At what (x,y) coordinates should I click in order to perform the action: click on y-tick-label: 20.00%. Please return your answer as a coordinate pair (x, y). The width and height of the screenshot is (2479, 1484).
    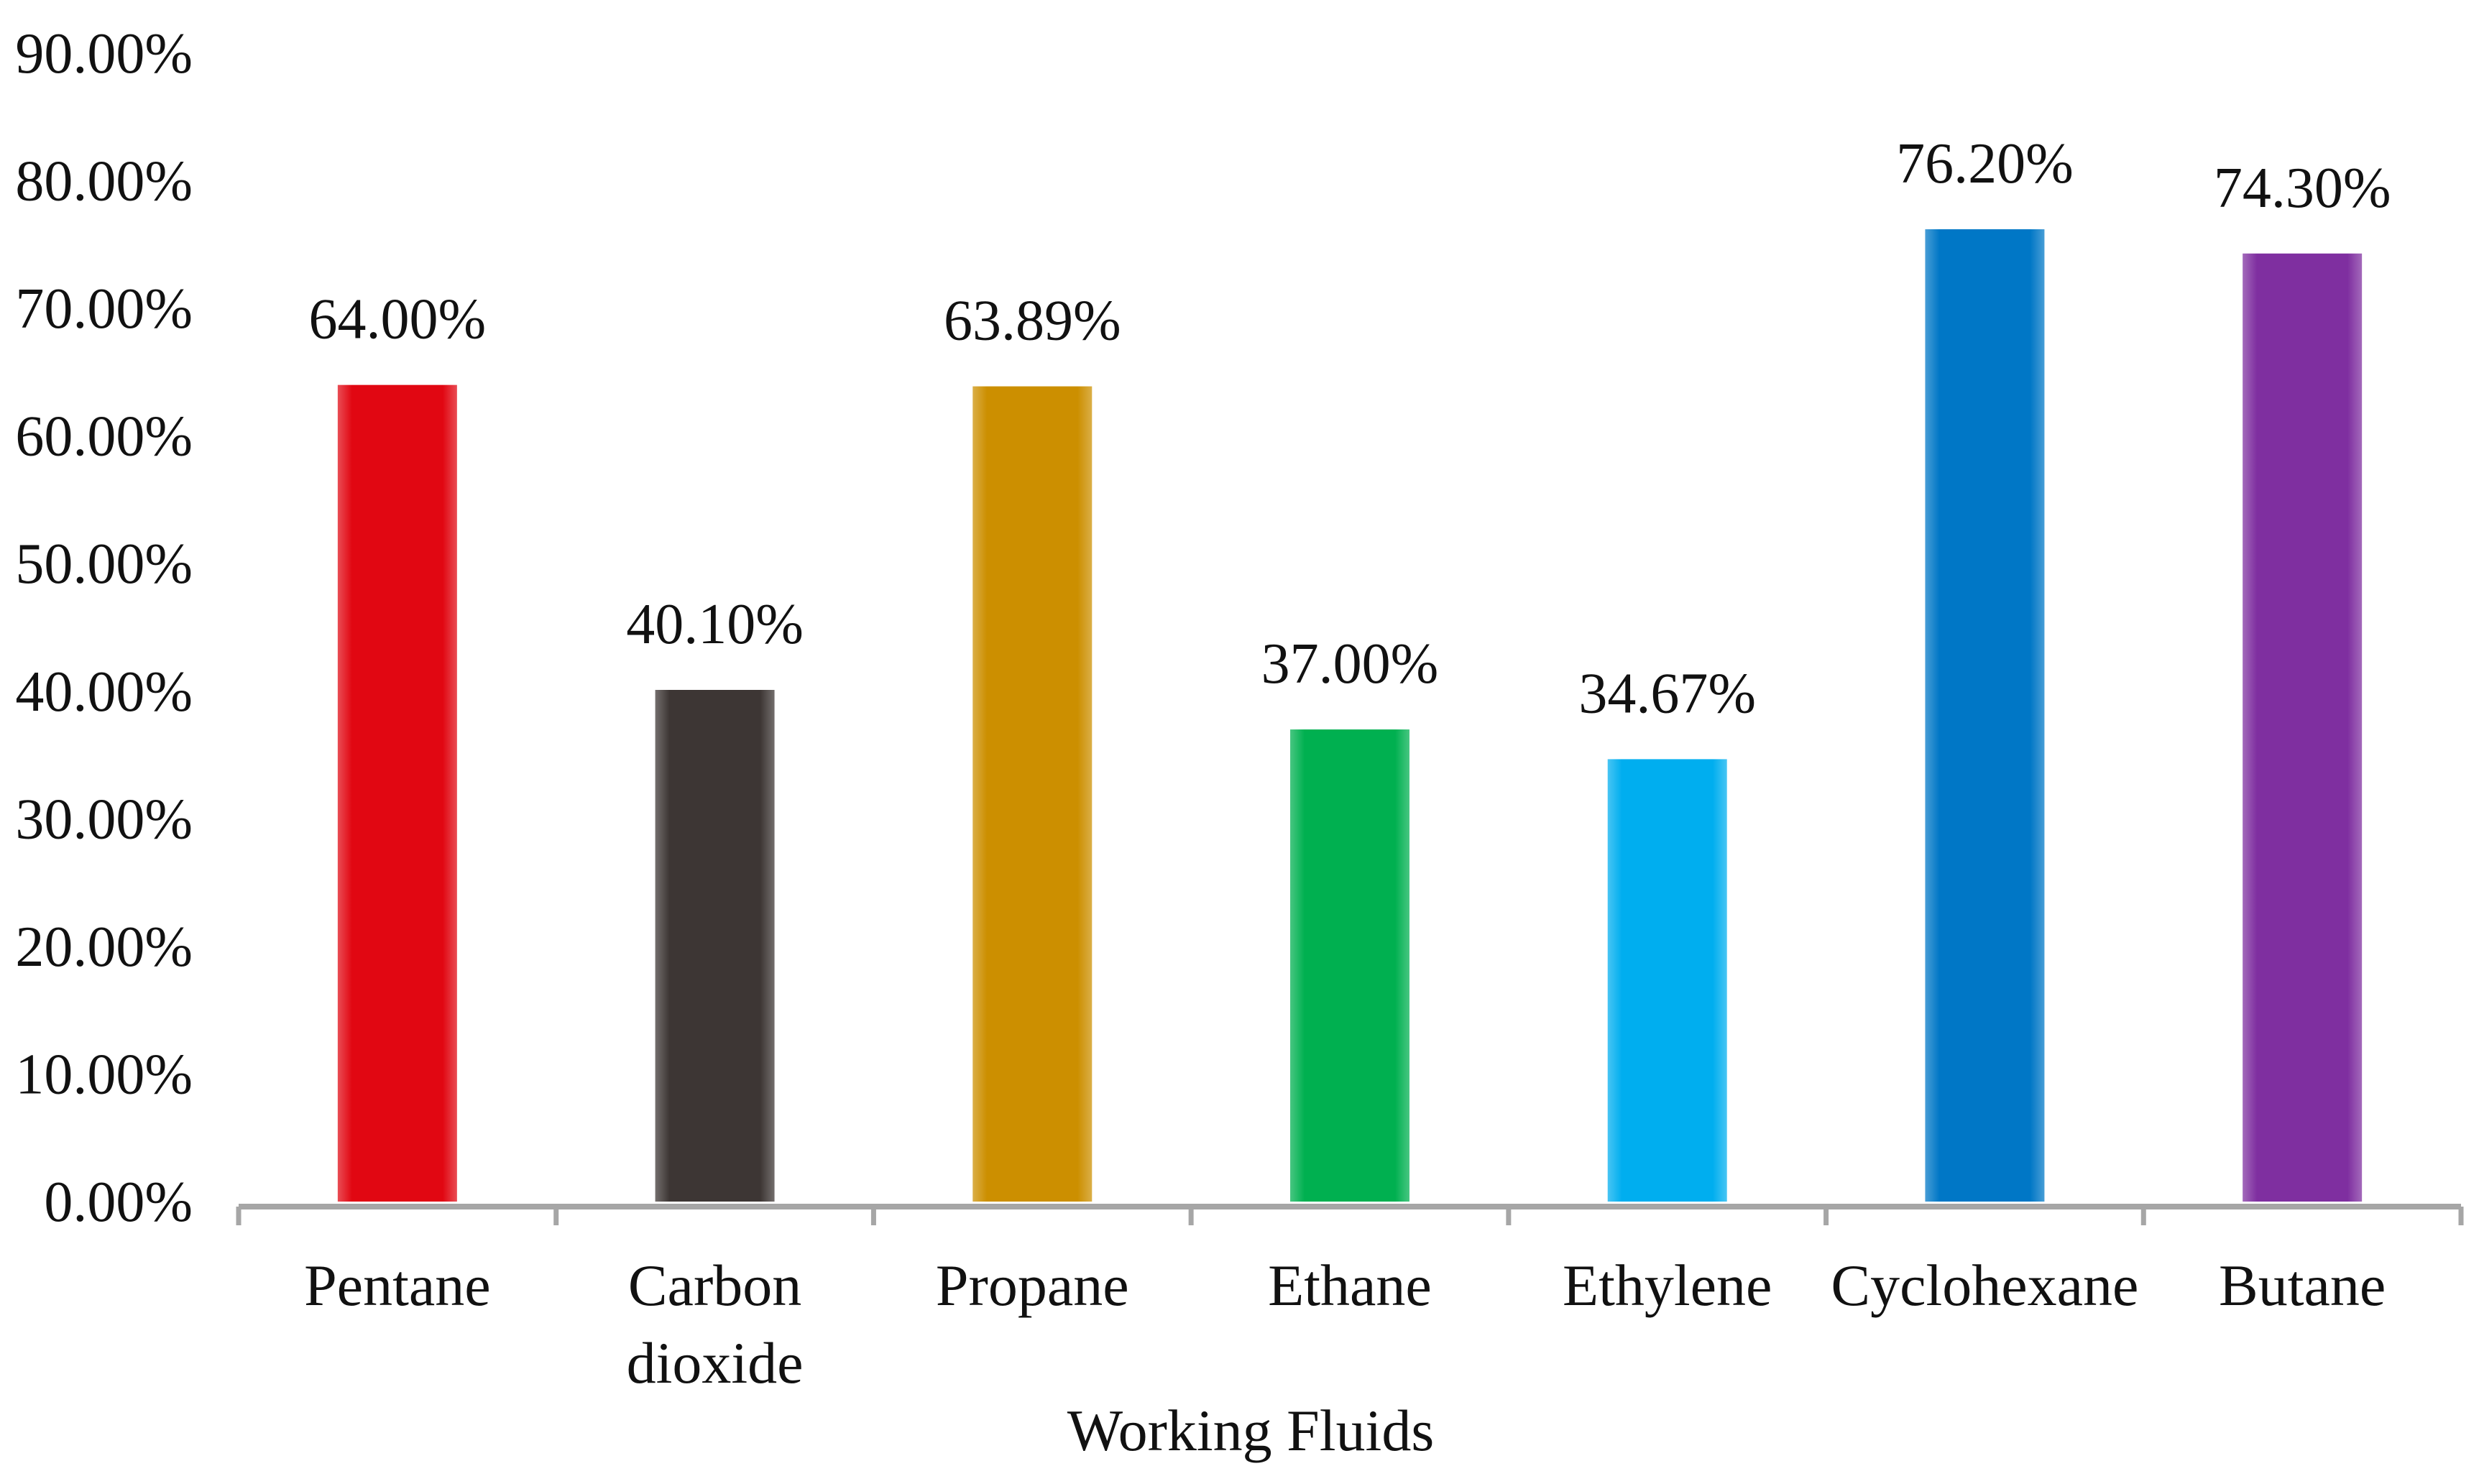
    Looking at the image, I should click on (104, 947).